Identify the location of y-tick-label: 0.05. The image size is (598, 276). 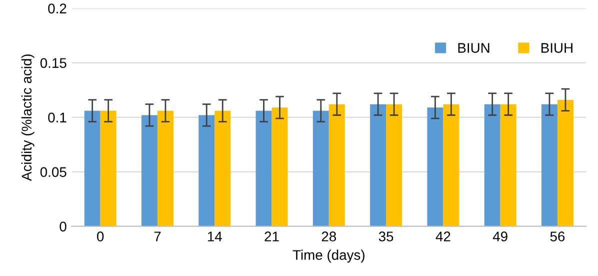
(53, 172).